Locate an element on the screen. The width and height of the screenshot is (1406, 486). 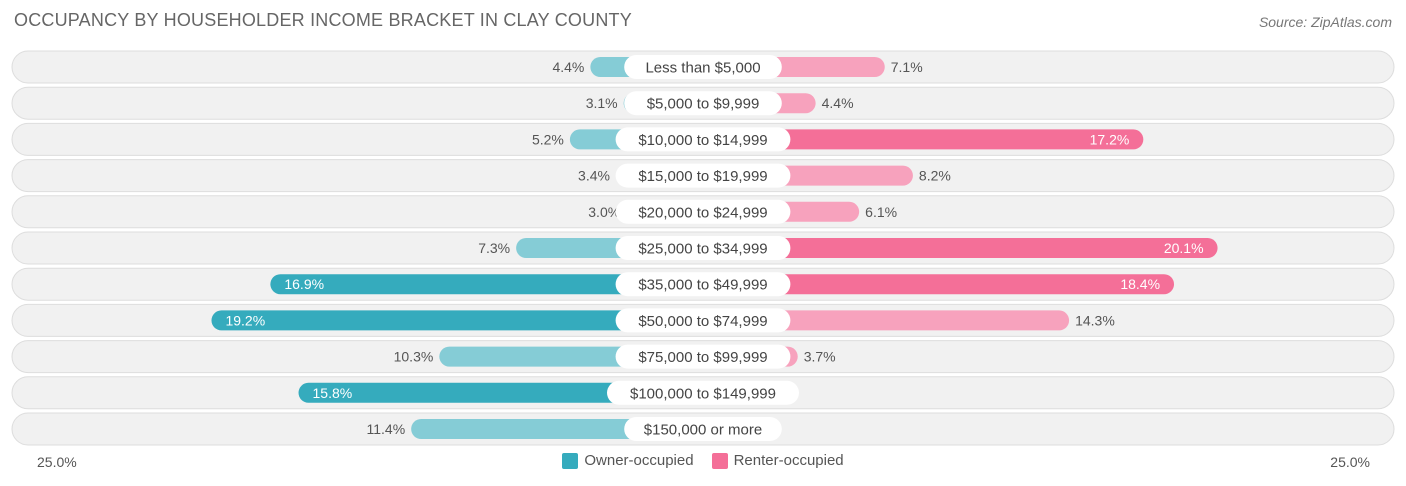
legend-swatch-owner is located at coordinates (570, 460).